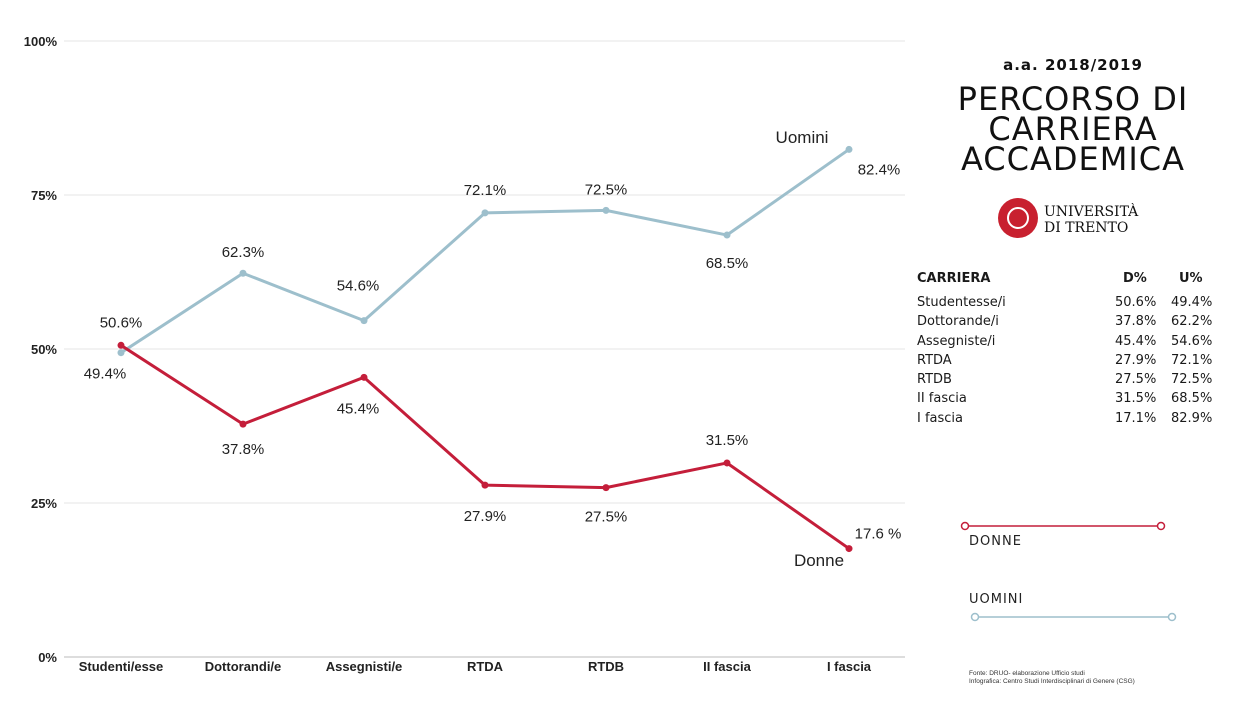 This screenshot has width=1241, height=706. What do you see at coordinates (1077, 283) in the screenshot?
I see `table-header: CARRIERA D% U%` at bounding box center [1077, 283].